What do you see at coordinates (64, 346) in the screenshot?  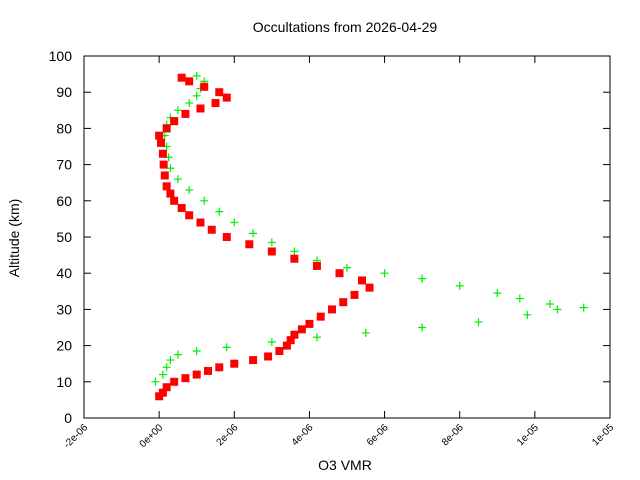 I see `y-tick-label: 20` at bounding box center [64, 346].